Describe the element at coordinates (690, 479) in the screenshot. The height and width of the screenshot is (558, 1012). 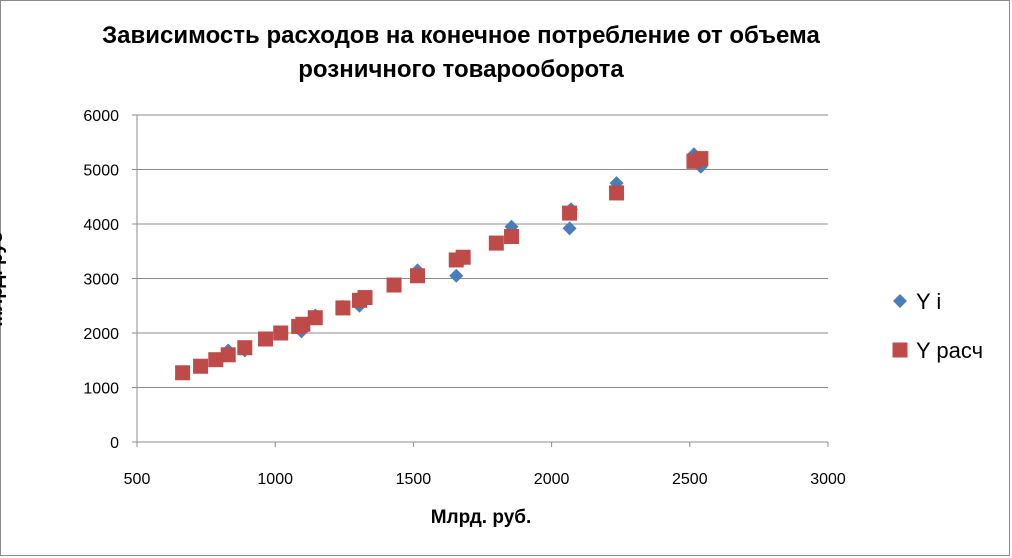
I see `x-tick-label: 2500` at that location.